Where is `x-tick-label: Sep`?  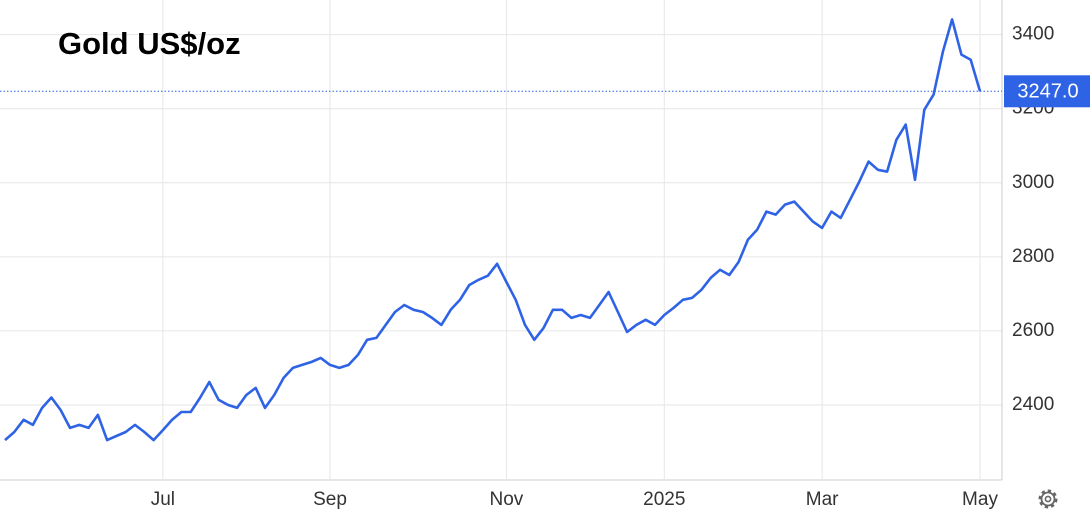 x-tick-label: Sep is located at coordinates (330, 499).